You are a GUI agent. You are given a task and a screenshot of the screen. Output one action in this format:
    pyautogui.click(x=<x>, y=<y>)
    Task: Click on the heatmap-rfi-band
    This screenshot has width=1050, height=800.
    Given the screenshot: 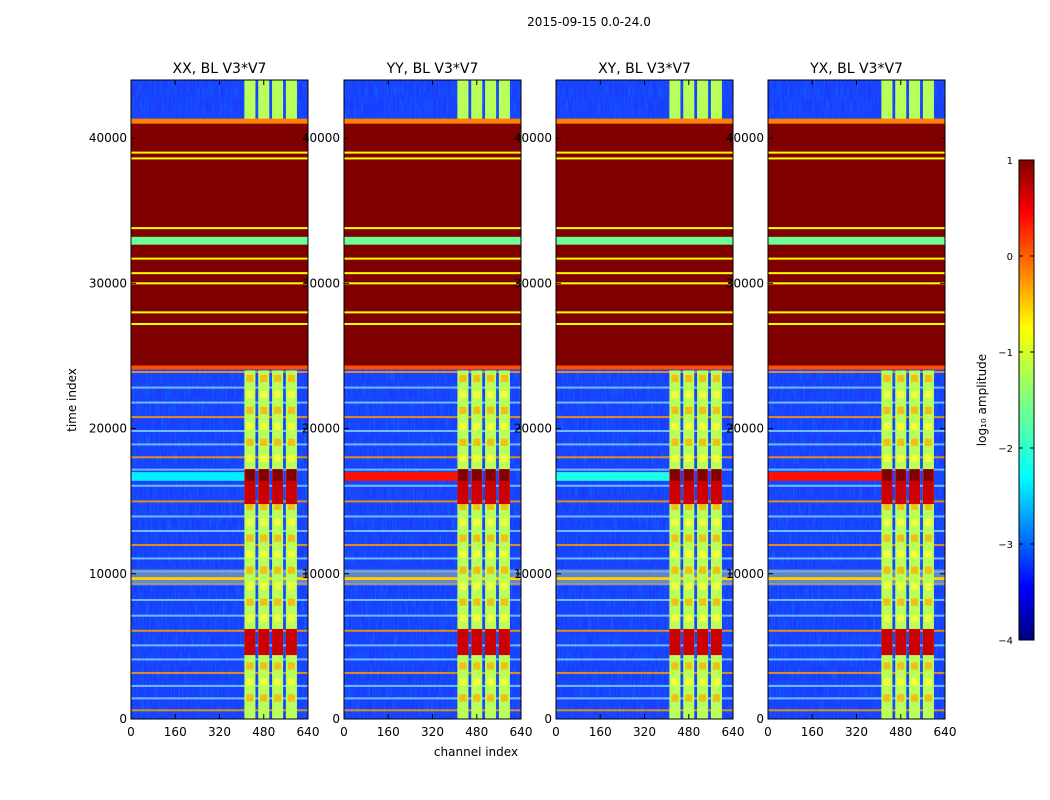 What is the action you would take?
    pyautogui.click(x=826, y=476)
    